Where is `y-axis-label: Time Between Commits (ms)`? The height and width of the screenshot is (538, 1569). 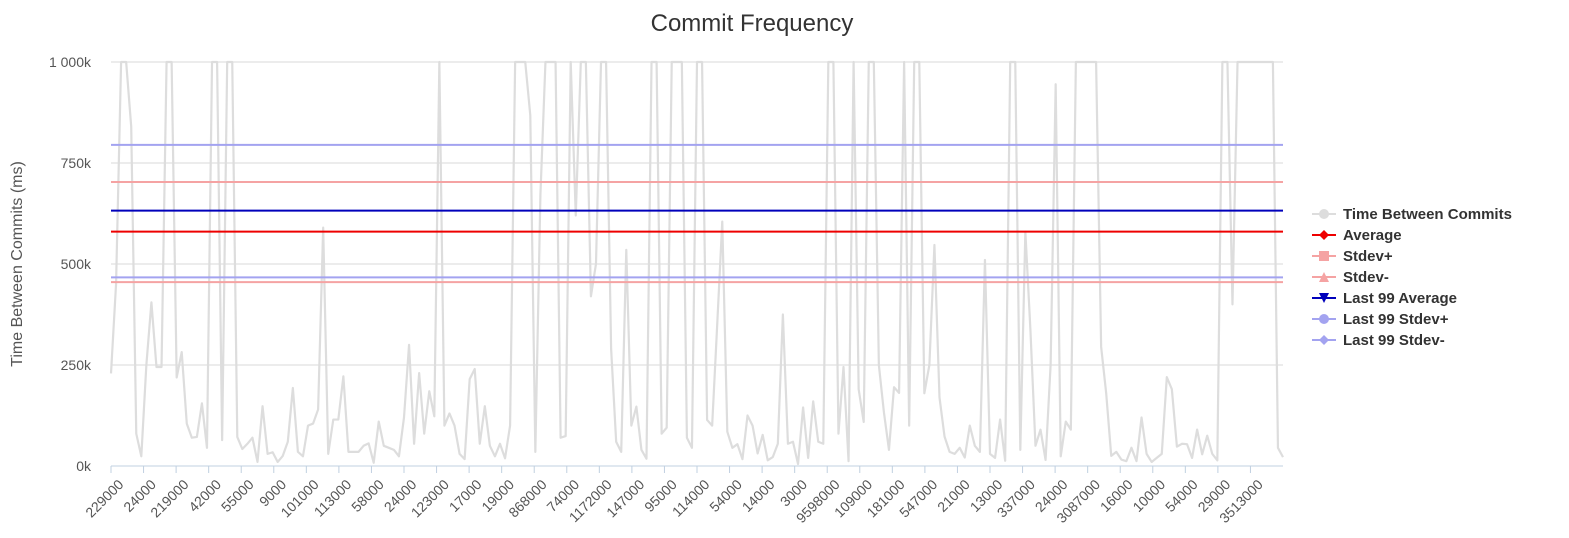 y-axis-label: Time Between Commits (ms) is located at coordinates (17, 264).